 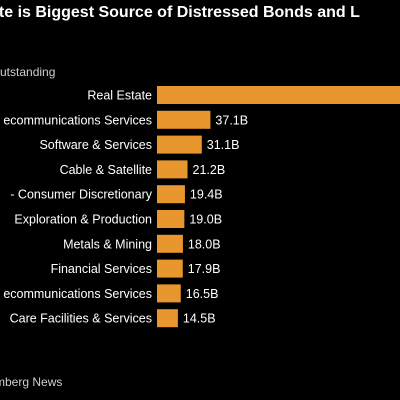 I want to click on source-note-text: mberg News, so click(x=31, y=382).